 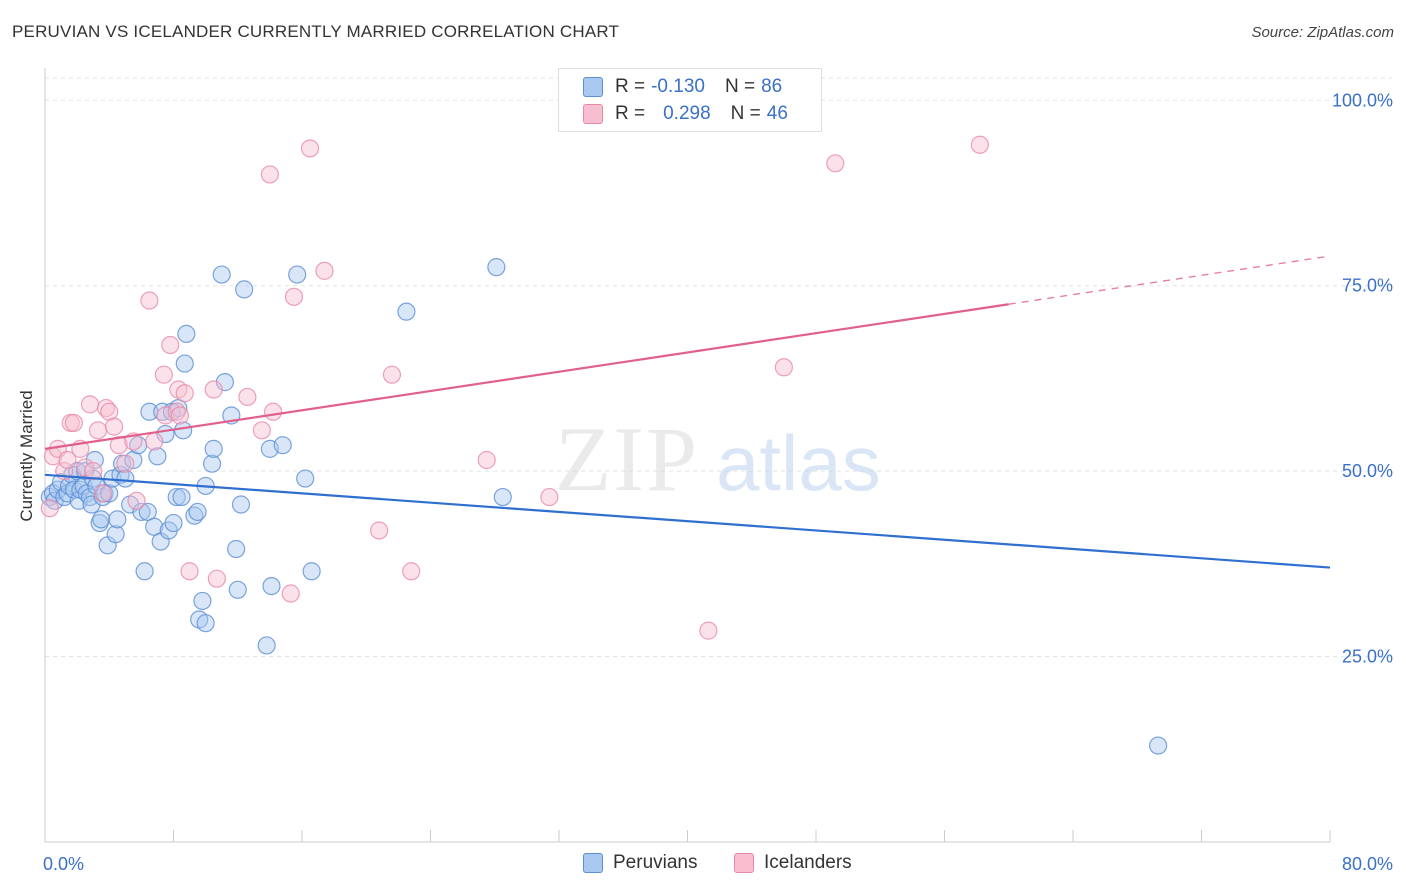 What do you see at coordinates (1362, 100) in the screenshot?
I see `y-tick-label: 100.0%` at bounding box center [1362, 100].